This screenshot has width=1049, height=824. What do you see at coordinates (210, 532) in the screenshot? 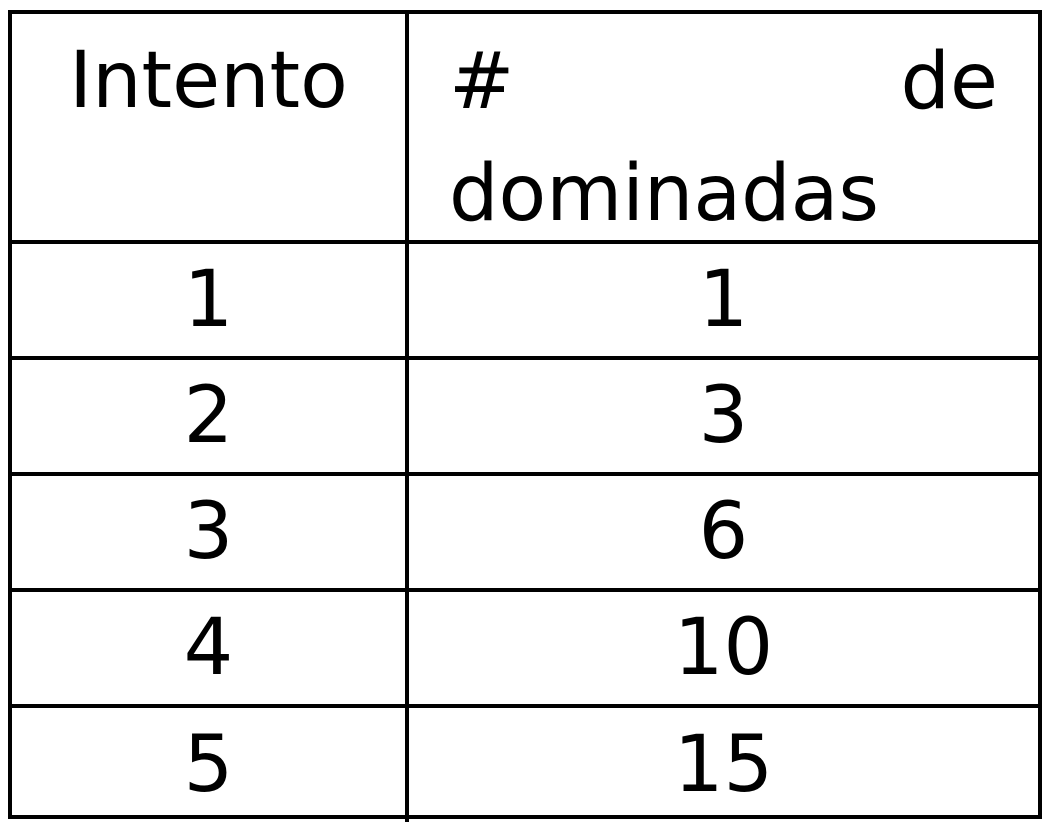
I see `cell-intento: 3` at bounding box center [210, 532].